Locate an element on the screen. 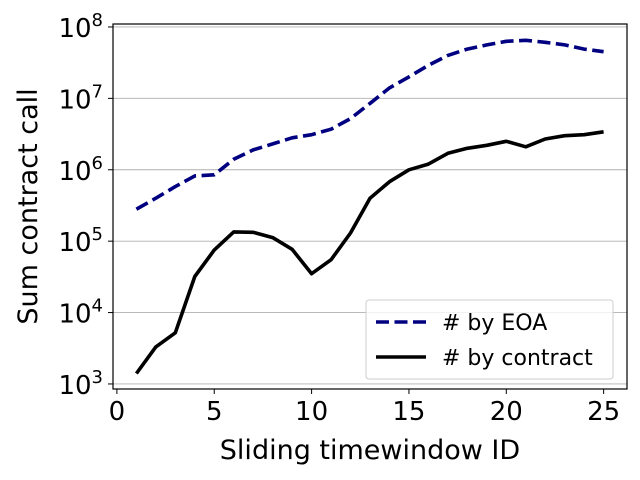  y-tick-label: 10⁴ is located at coordinates (80, 313).